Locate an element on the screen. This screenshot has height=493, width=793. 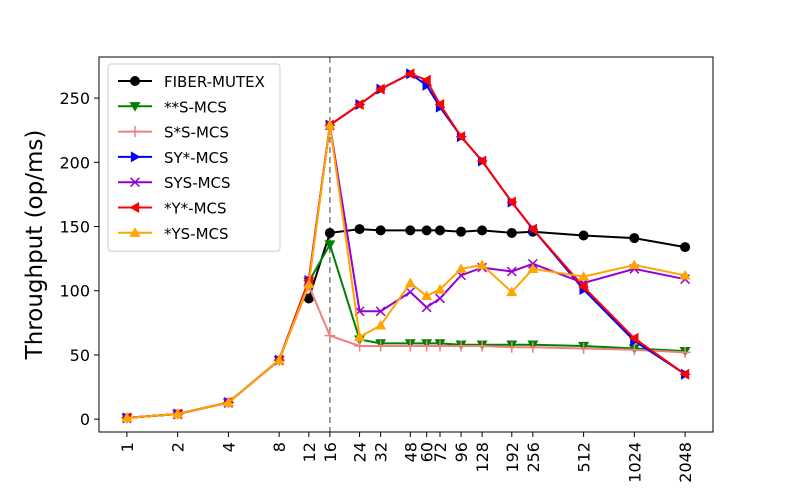
x-tick-label: 128 is located at coordinates (482, 457).